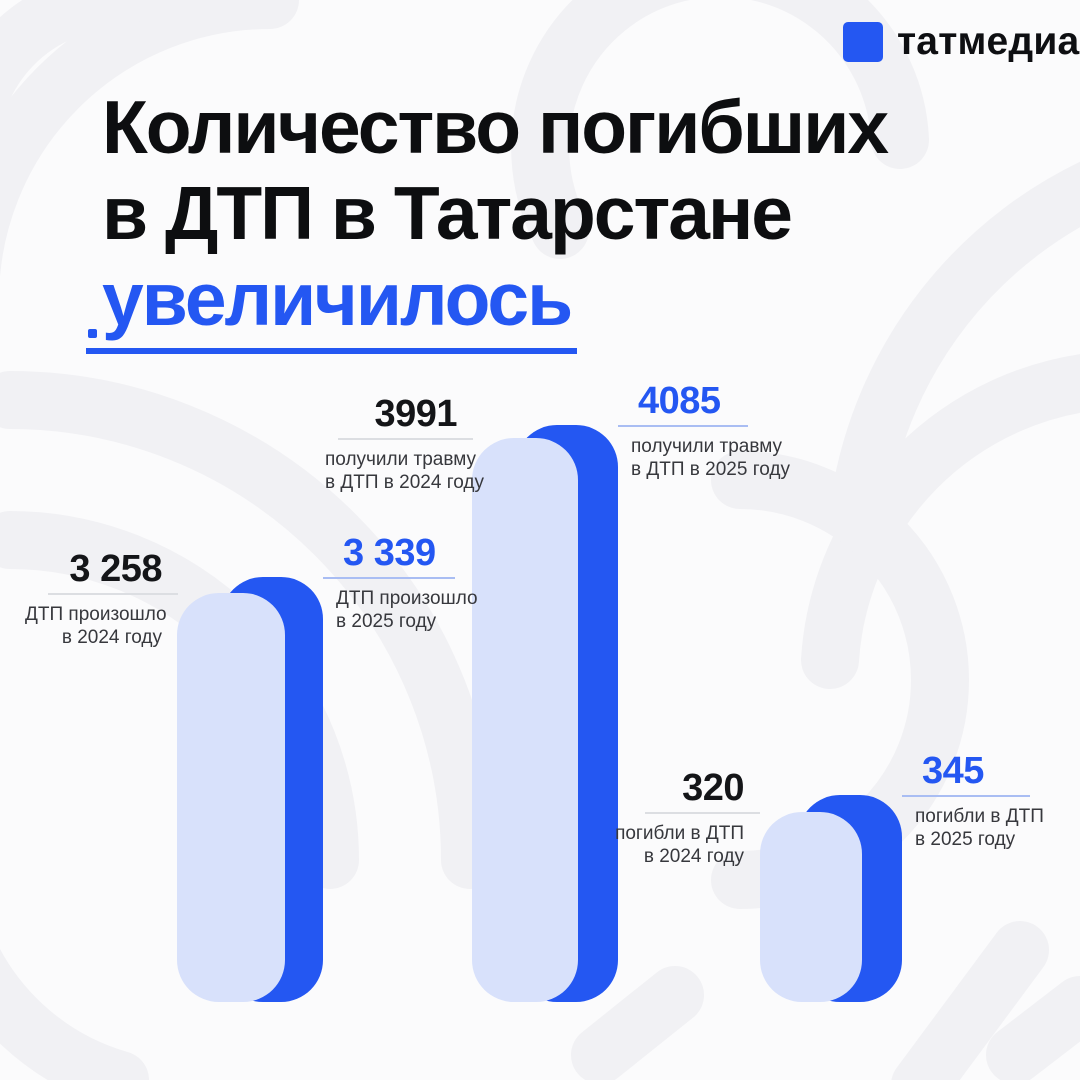  What do you see at coordinates (101, 626) in the screenshot?
I see `value-desc-2024: ДТП произошло в 2024 году` at bounding box center [101, 626].